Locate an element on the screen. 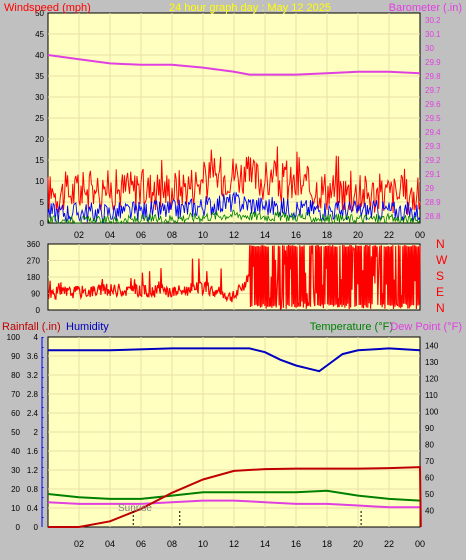 The image size is (466, 560). barometer-tick-label: 30.2 is located at coordinates (433, 20).